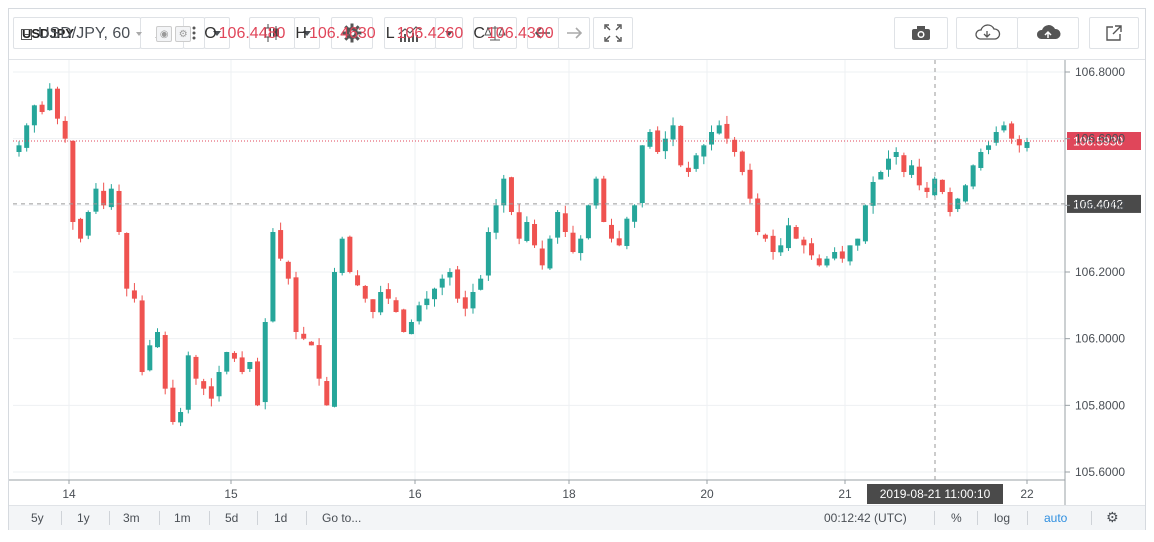 This screenshot has height=542, width=1154. I want to click on settings-button, so click(352, 33).